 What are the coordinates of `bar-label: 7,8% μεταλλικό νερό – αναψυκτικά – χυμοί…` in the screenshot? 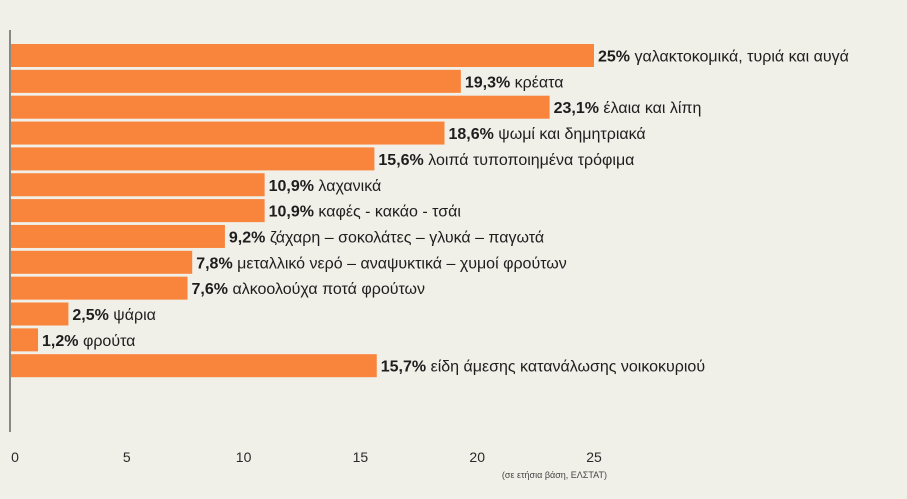 It's located at (381, 263).